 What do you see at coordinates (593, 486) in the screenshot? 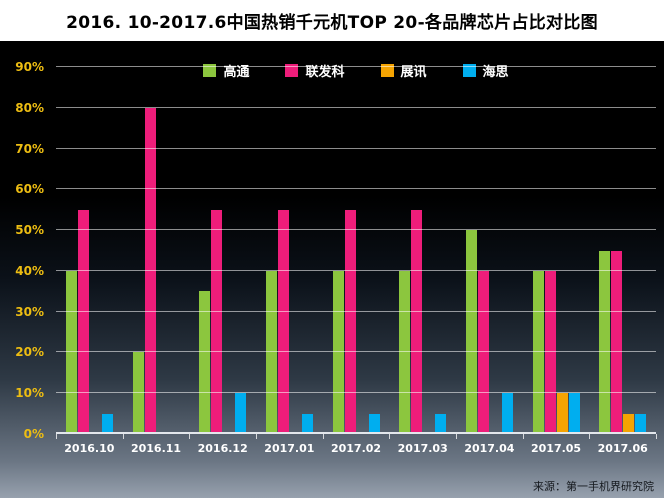
I see `source-credit: 来源：第一手机界研究院` at bounding box center [593, 486].